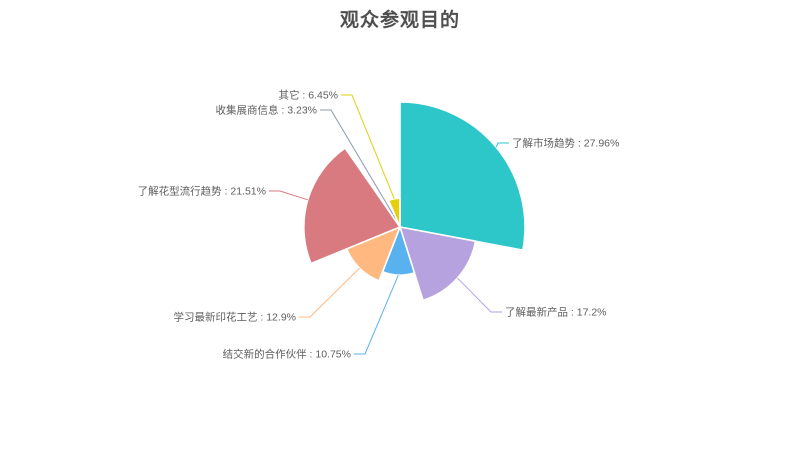 This screenshot has height=453, width=800. What do you see at coordinates (399, 20) in the screenshot?
I see `chart-title: 观众参观目的` at bounding box center [399, 20].